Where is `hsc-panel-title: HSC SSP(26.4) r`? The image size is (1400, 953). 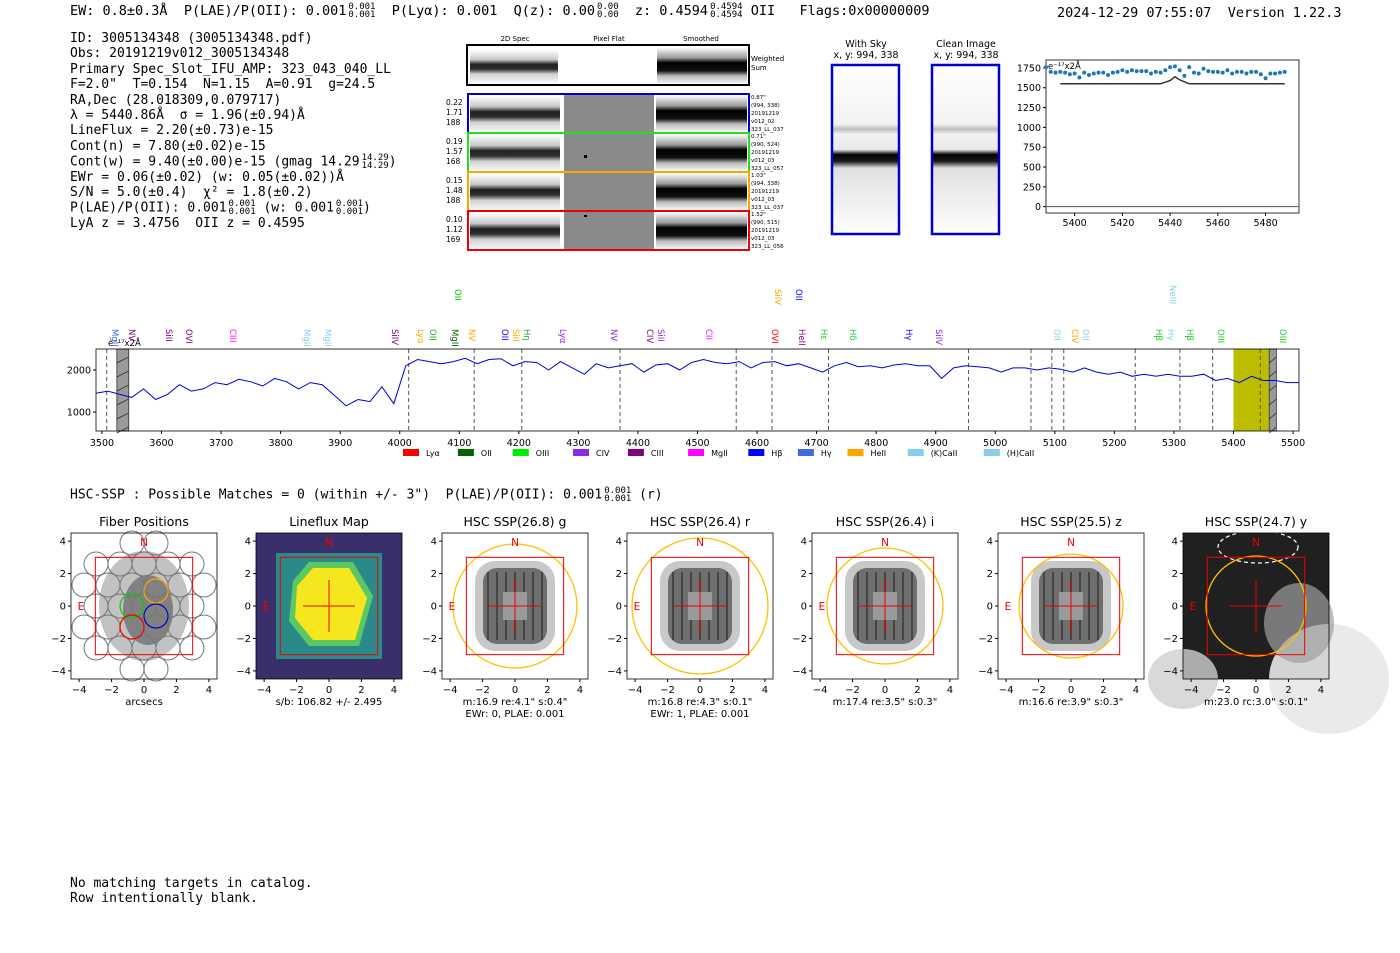 hsc-panel-title: HSC SSP(26.4) r is located at coordinates (700, 521).